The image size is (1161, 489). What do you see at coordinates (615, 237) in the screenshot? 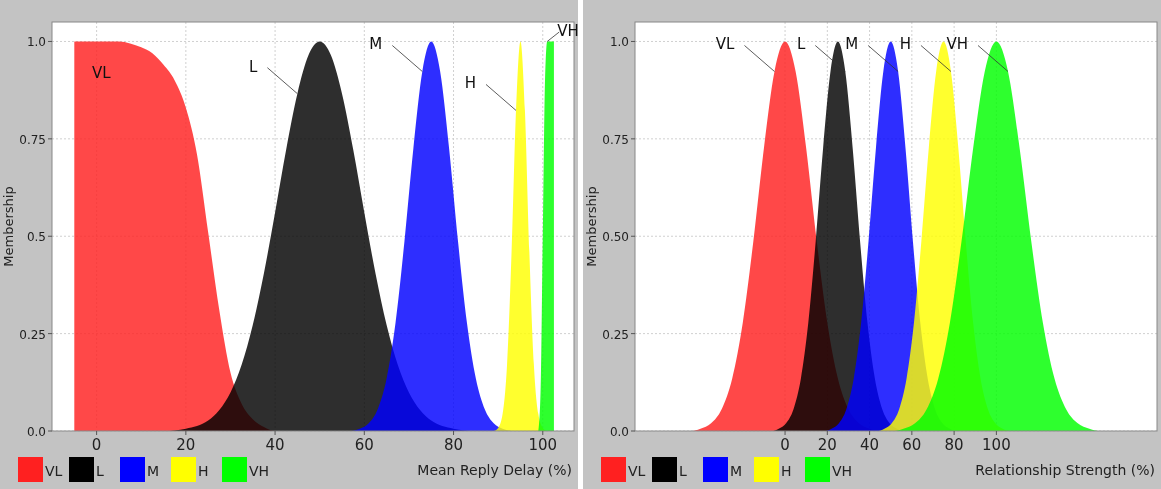
I see `y-tick-label: 0.50` at bounding box center [615, 237].